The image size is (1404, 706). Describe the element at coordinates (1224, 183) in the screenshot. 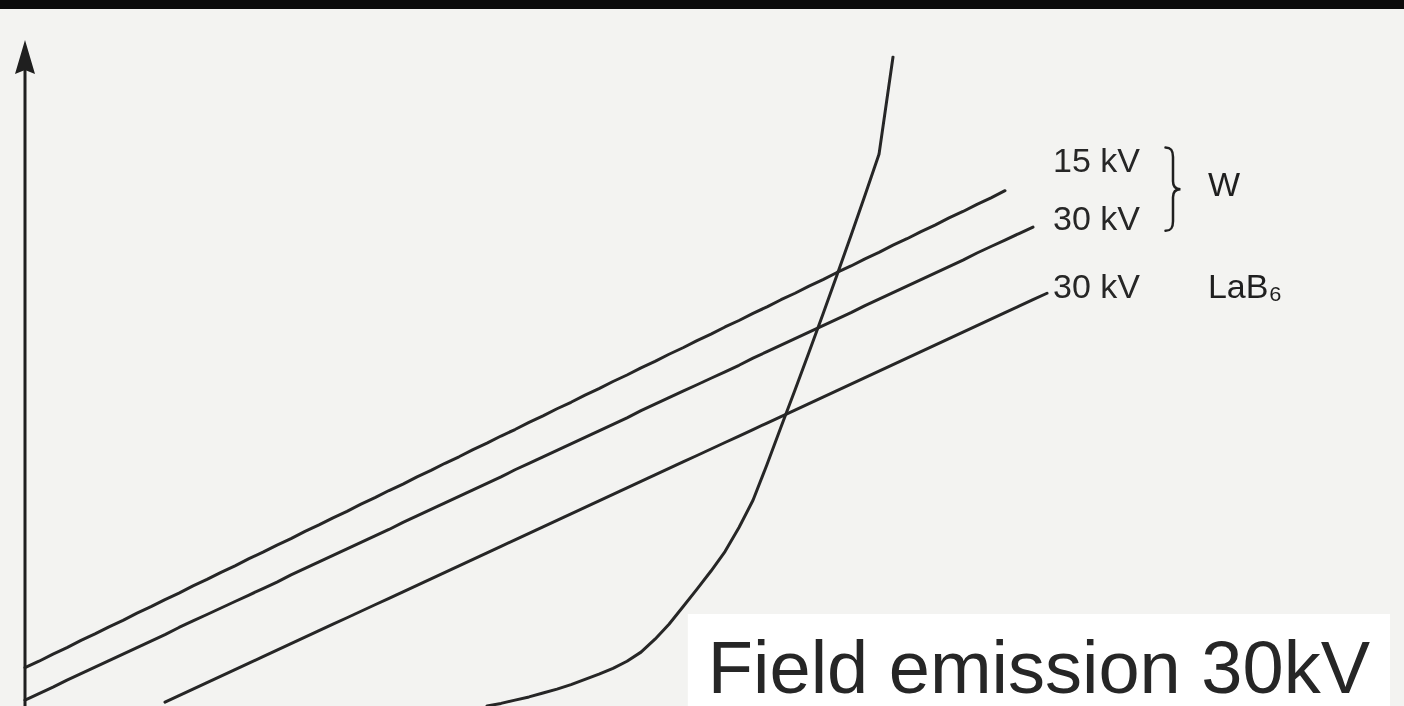

I see `text: W` at that location.